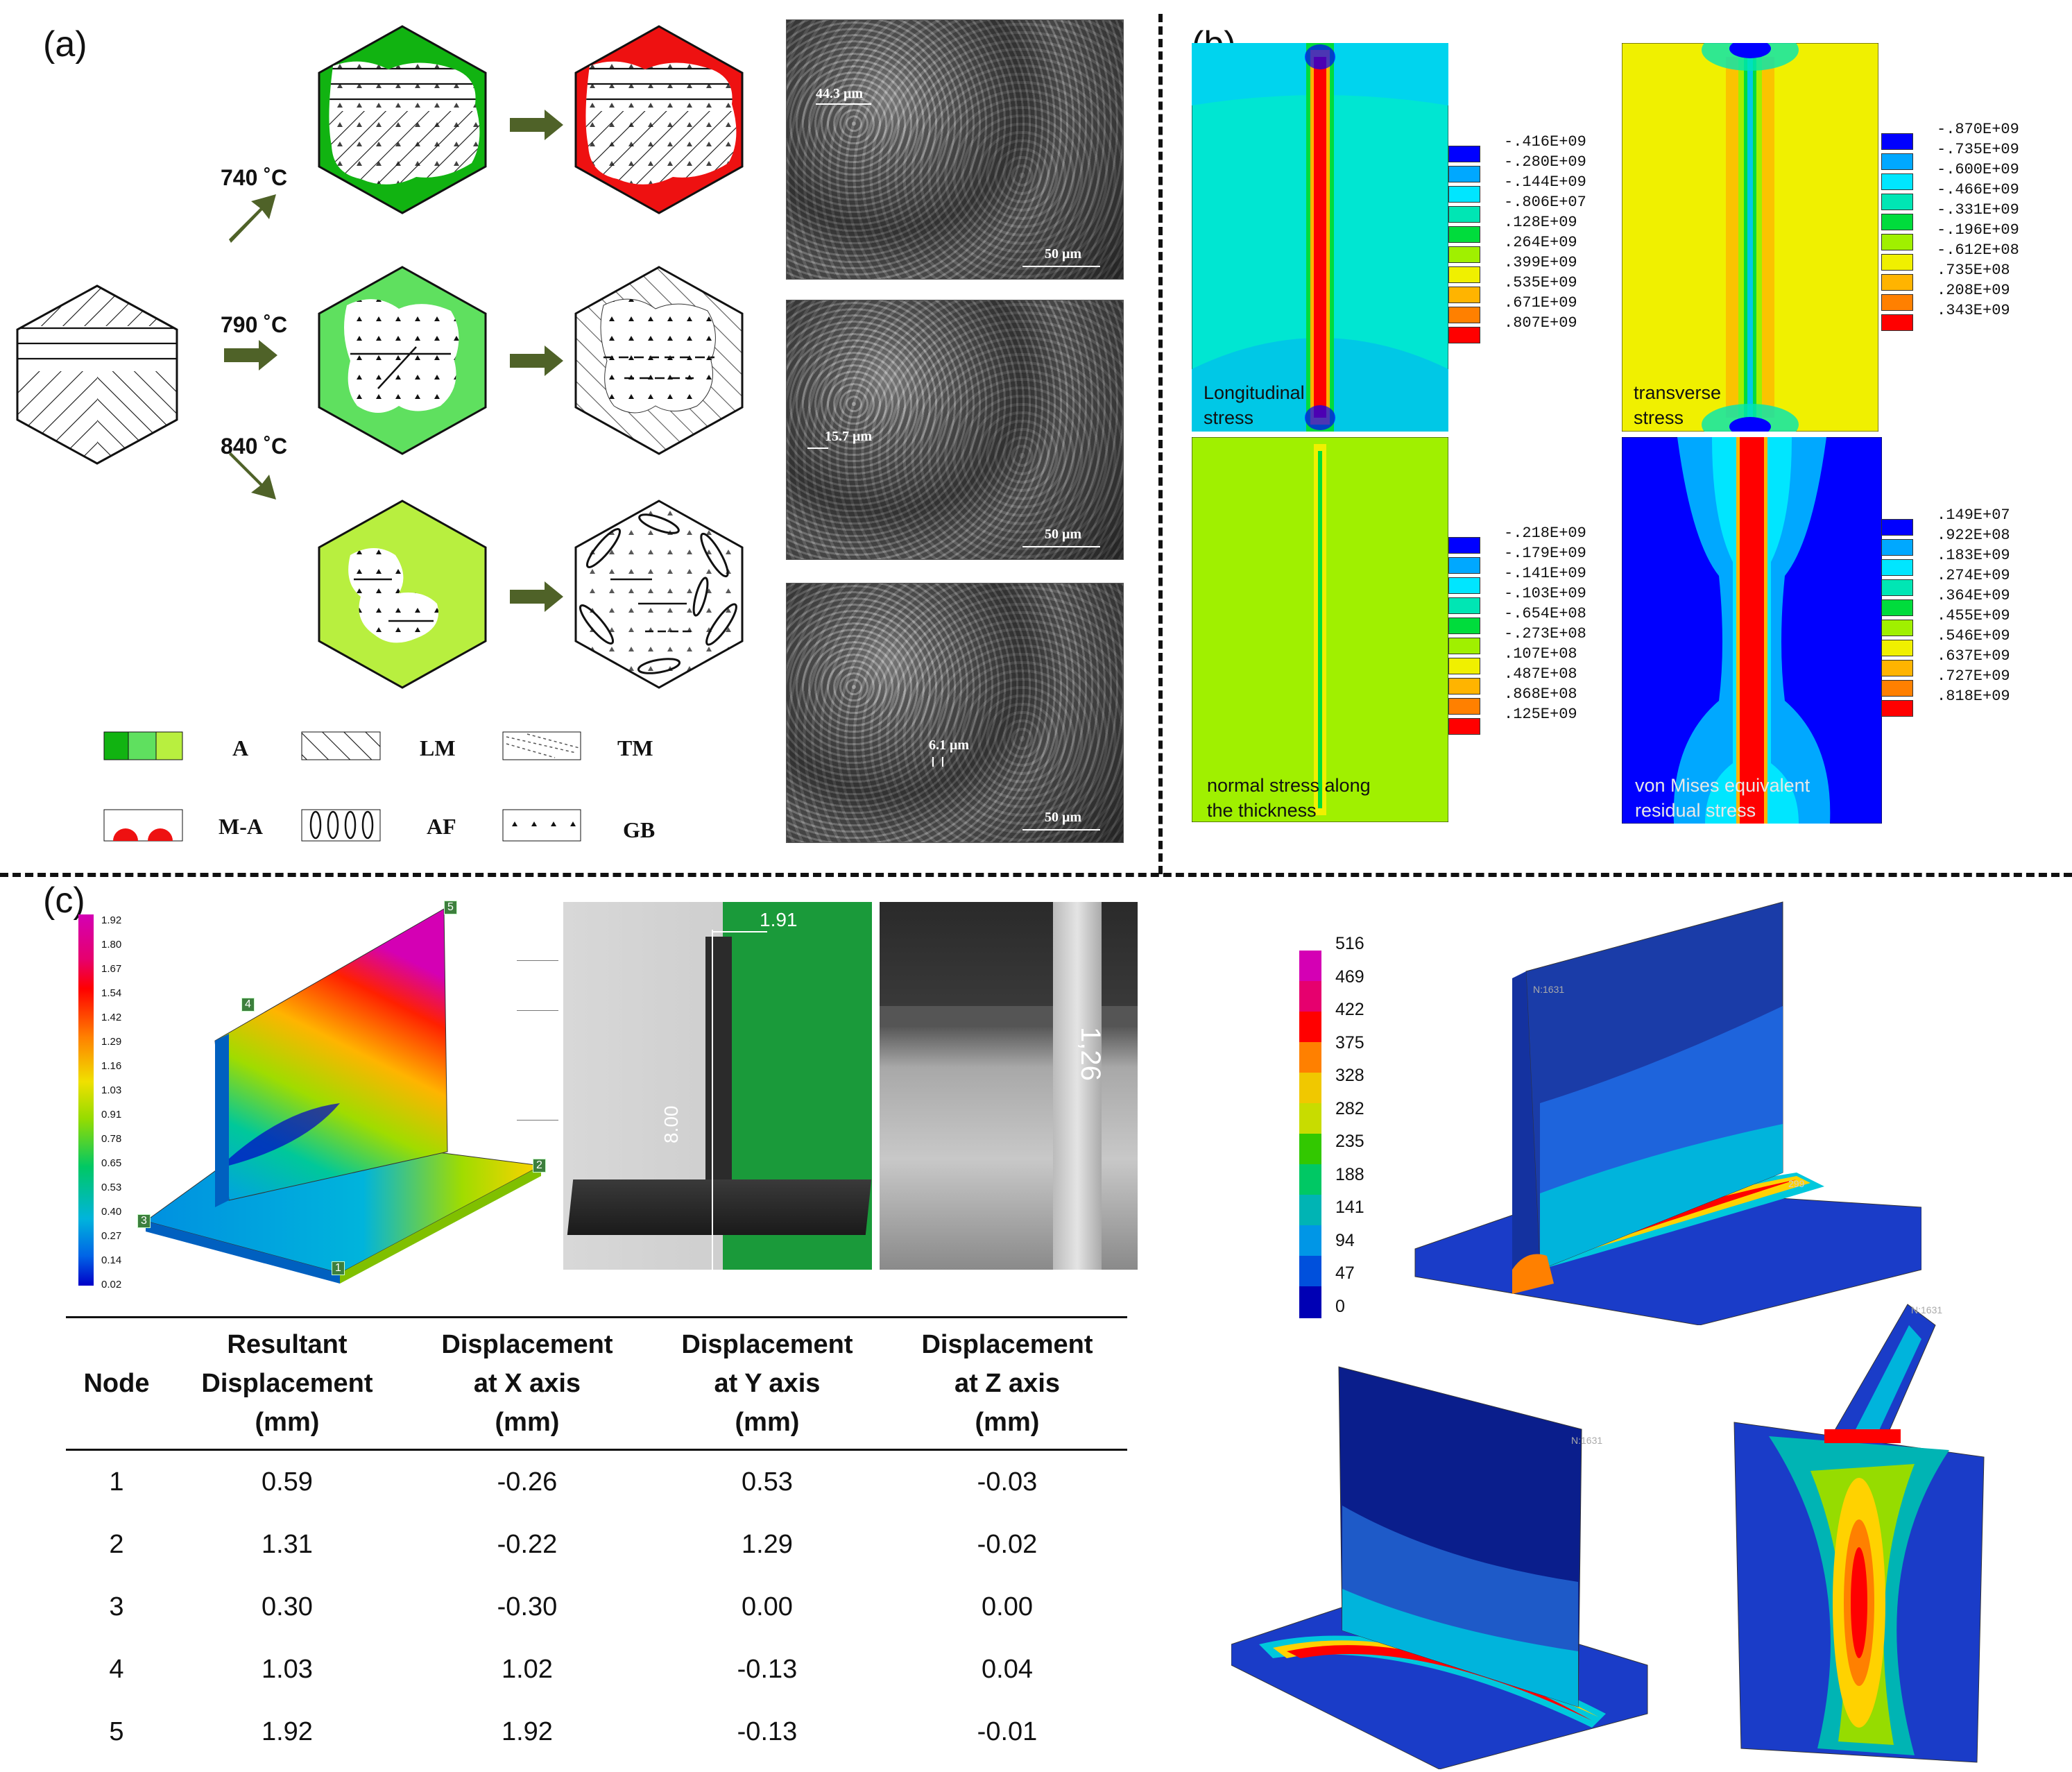  I want to click on colorbar-value: .208E+09, so click(1974, 290).